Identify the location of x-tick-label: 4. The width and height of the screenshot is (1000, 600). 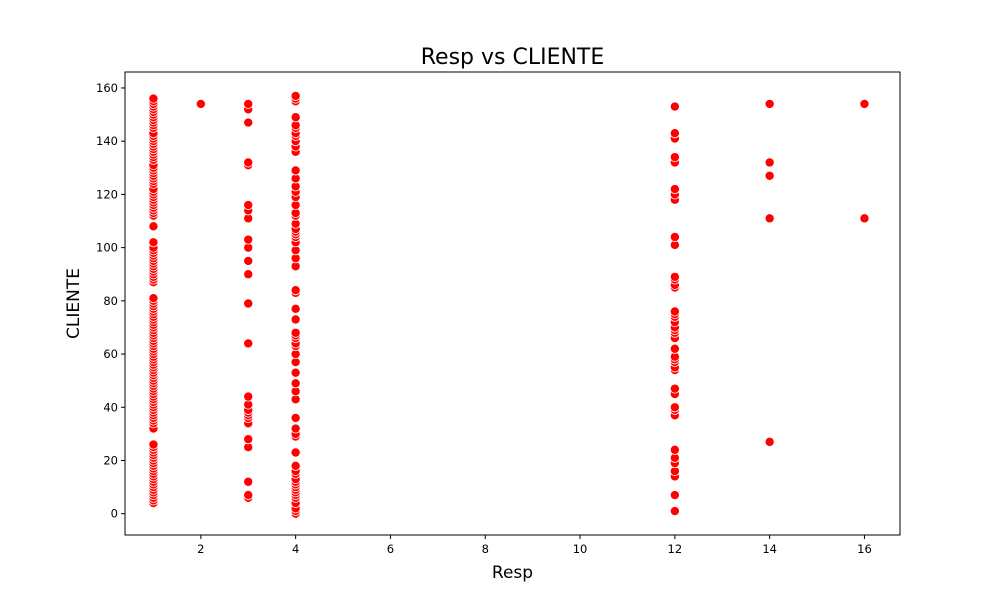
(295, 549).